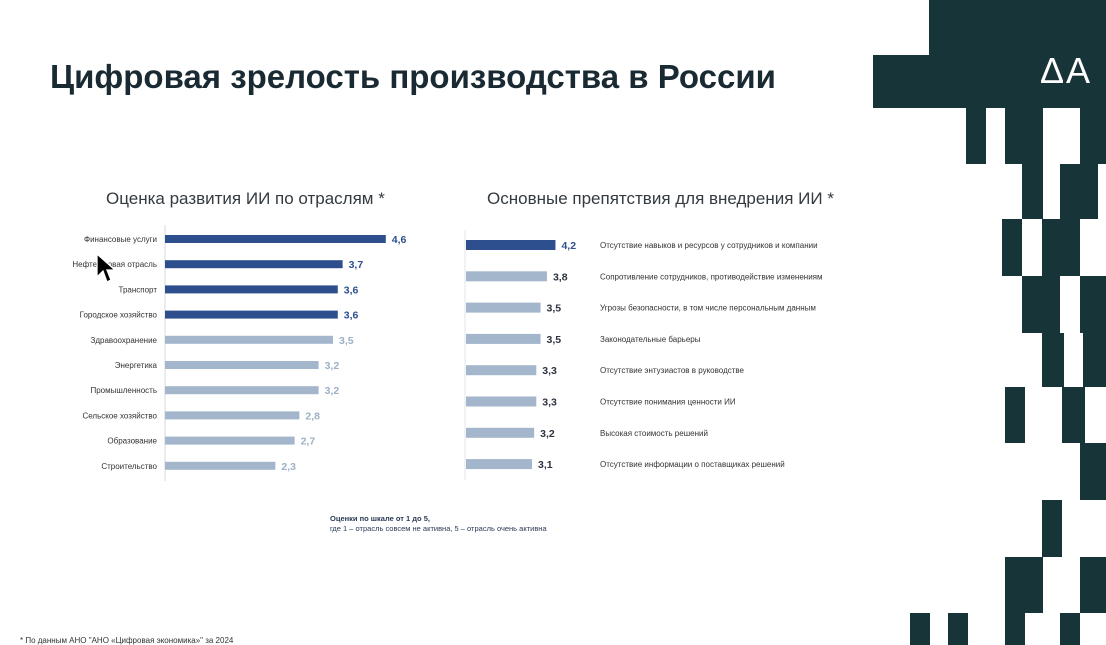 Image resolution: width=1106 pixels, height=645 pixels. Describe the element at coordinates (668, 402) in the screenshot. I see `chart2-category-label: Отсутствие понимания ценности ИИ` at that location.